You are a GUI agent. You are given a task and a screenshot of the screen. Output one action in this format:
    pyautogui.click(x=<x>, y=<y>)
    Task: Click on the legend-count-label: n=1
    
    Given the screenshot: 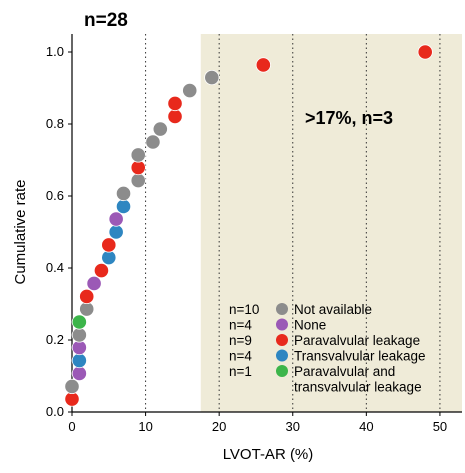 What is the action you would take?
    pyautogui.click(x=240, y=371)
    